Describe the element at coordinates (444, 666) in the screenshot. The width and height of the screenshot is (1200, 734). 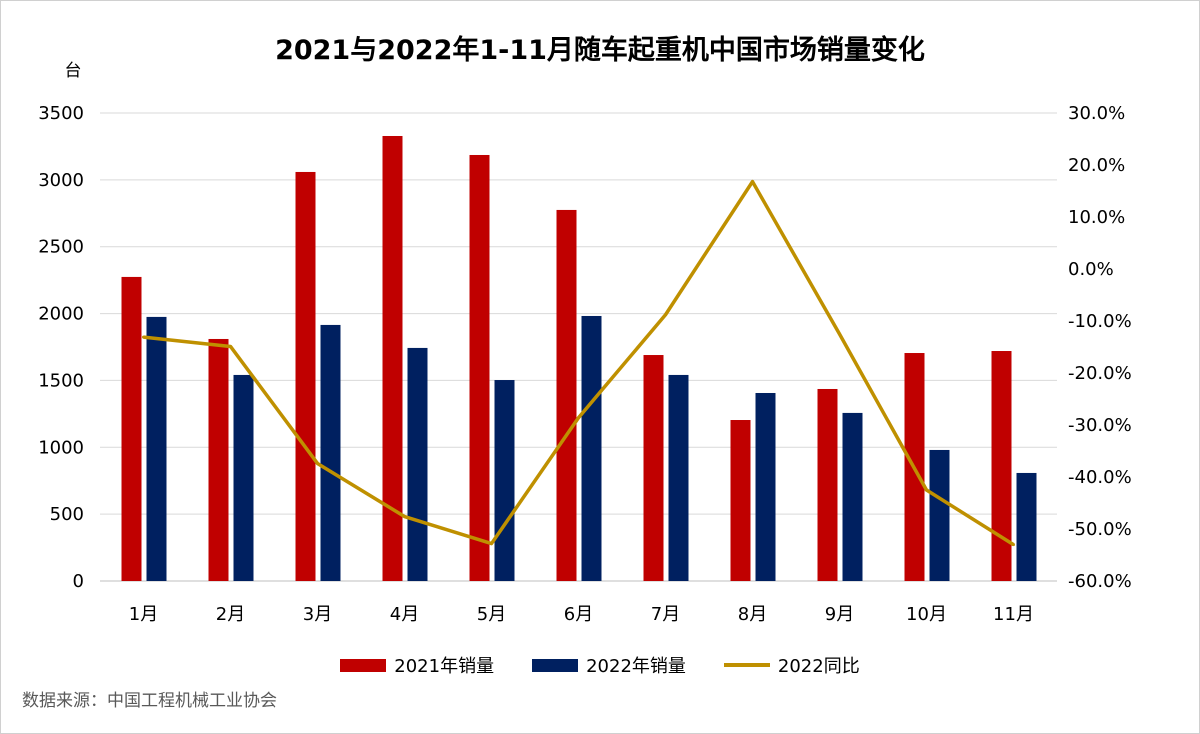
I see `legend-label-2021: 2021年销量` at that location.